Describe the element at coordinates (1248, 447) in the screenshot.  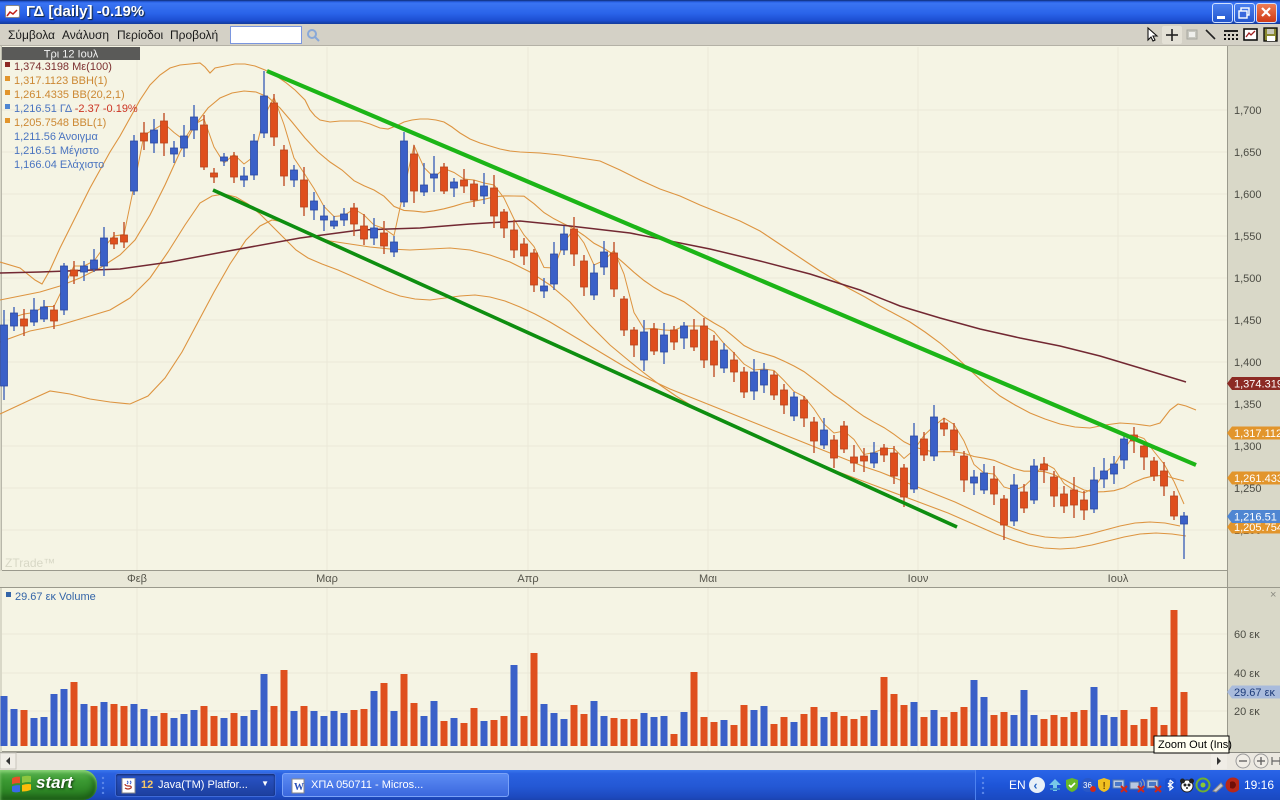
I see `svg-text: 1,300` at that location.